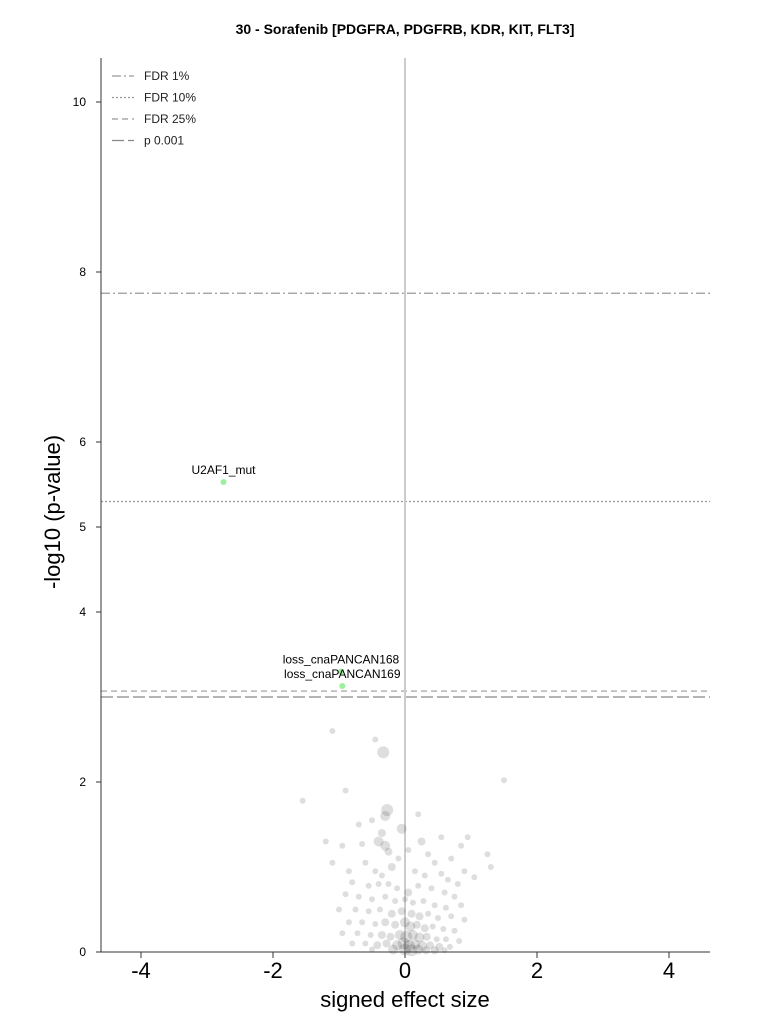  What do you see at coordinates (80, 102) in the screenshot?
I see `y-tick-label: 10` at bounding box center [80, 102].